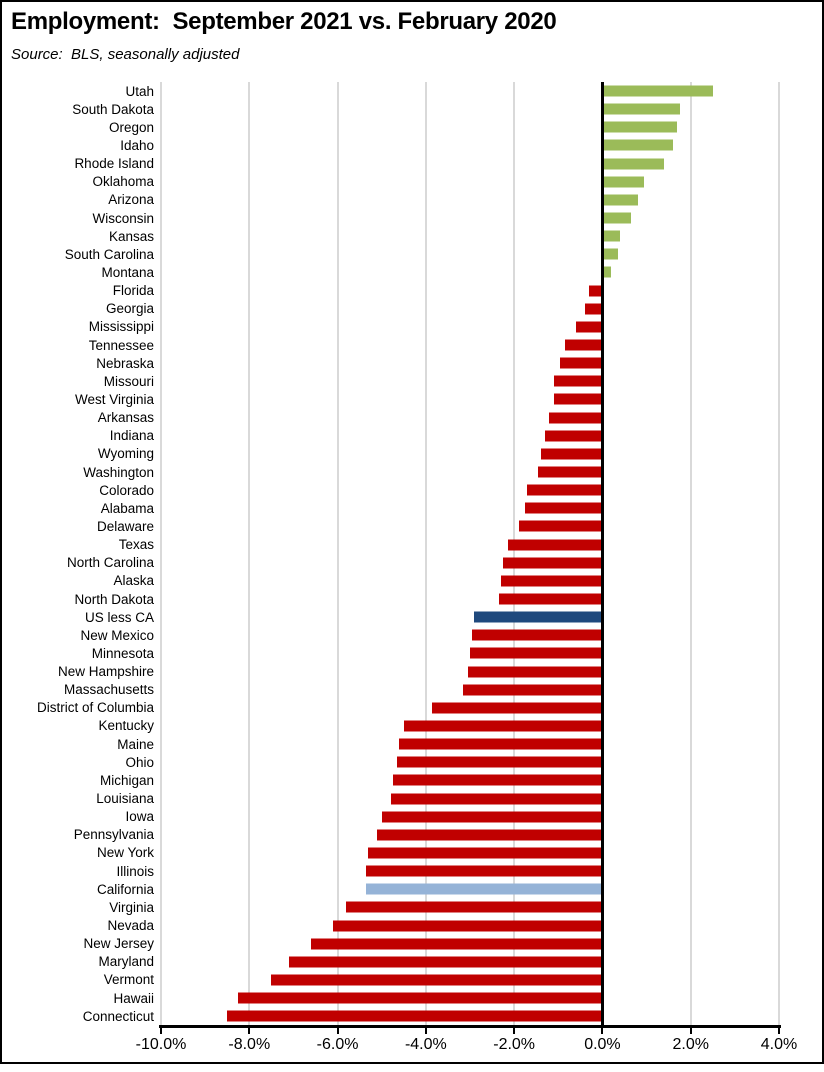 The image size is (824, 1072). Describe the element at coordinates (570, 454) in the screenshot. I see `bar-wyoming` at that location.